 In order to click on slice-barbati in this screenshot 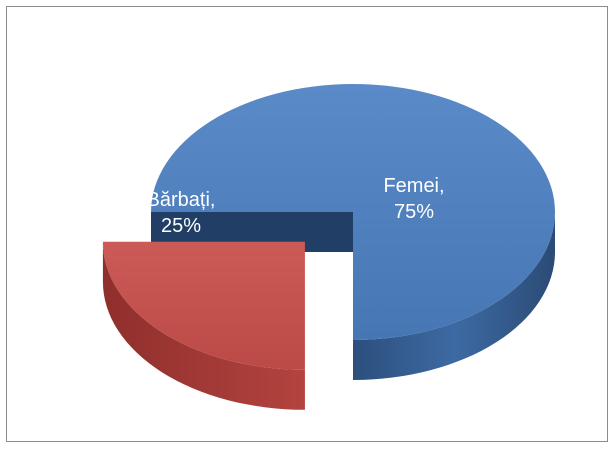, I will do `click(203, 305)`.